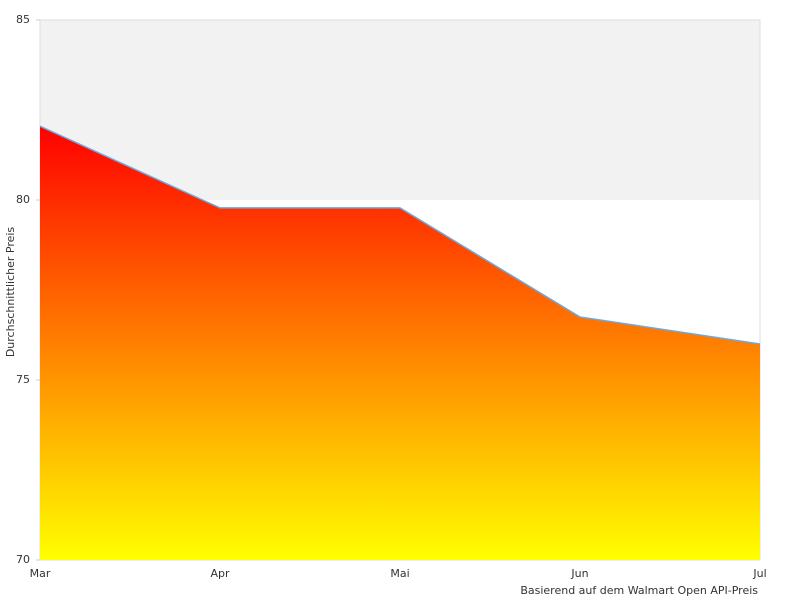 The width and height of the screenshot is (800, 600). I want to click on y-tick-label: 80, so click(23, 199).